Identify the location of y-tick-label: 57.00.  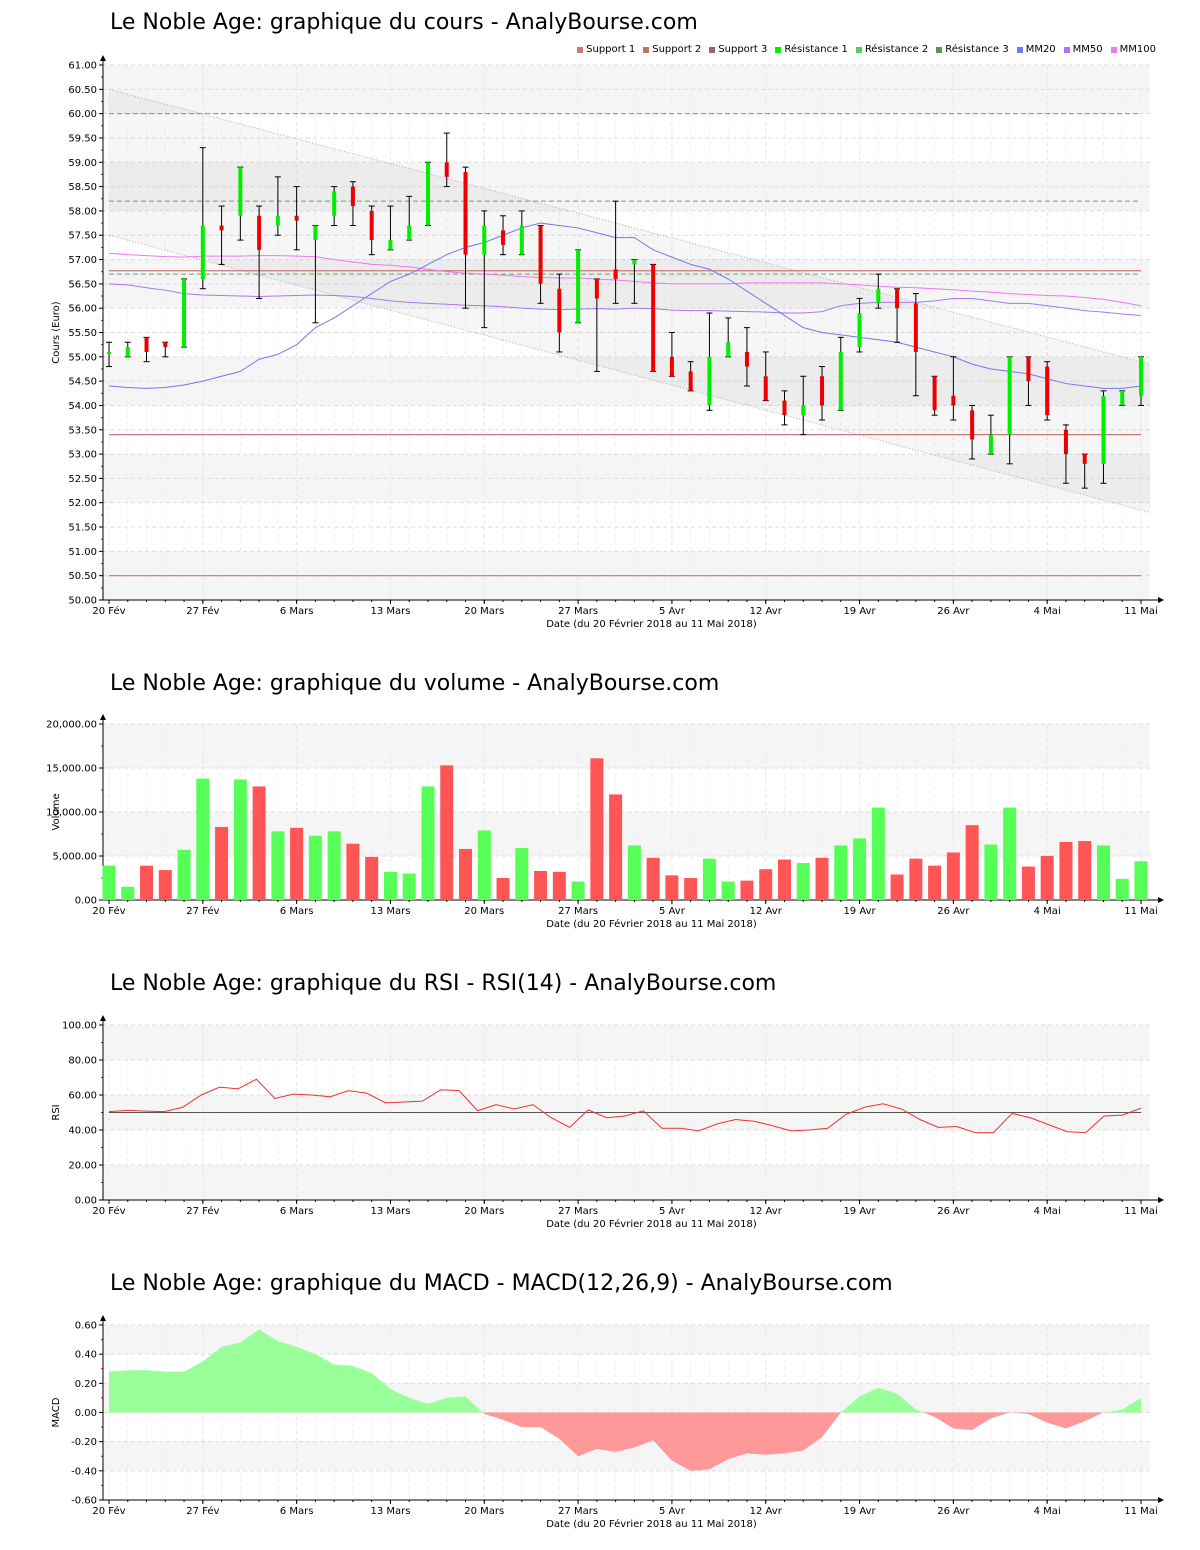
(82, 260).